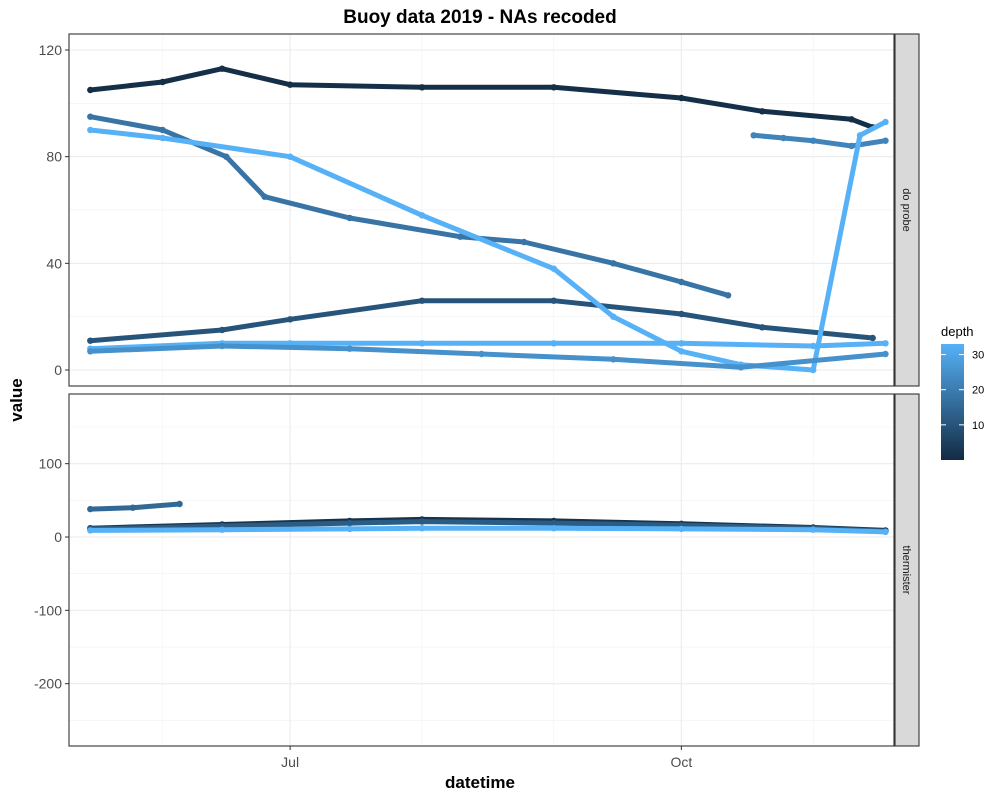  I want to click on legend-label: 20, so click(978, 391).